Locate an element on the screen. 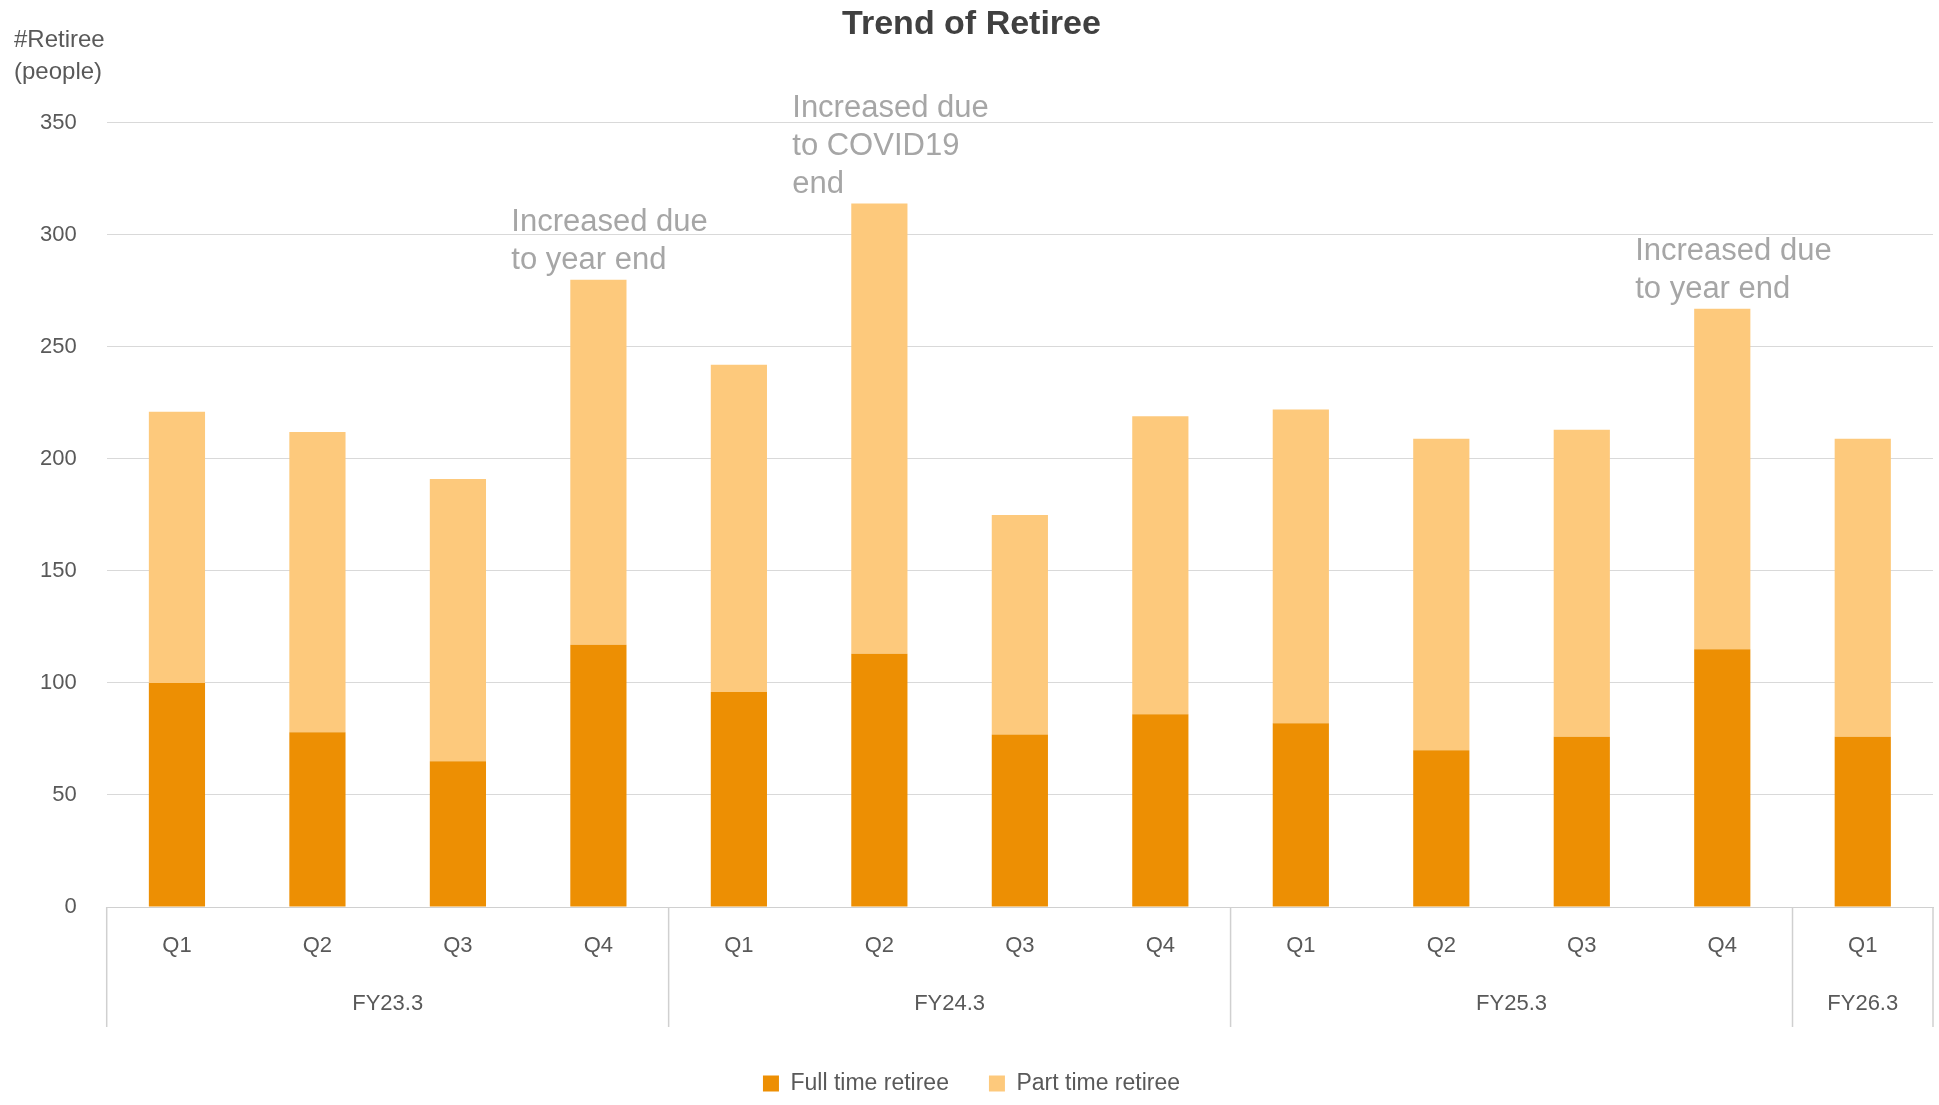 The image size is (1939, 1105). text: FY23.3 is located at coordinates (388, 1003).